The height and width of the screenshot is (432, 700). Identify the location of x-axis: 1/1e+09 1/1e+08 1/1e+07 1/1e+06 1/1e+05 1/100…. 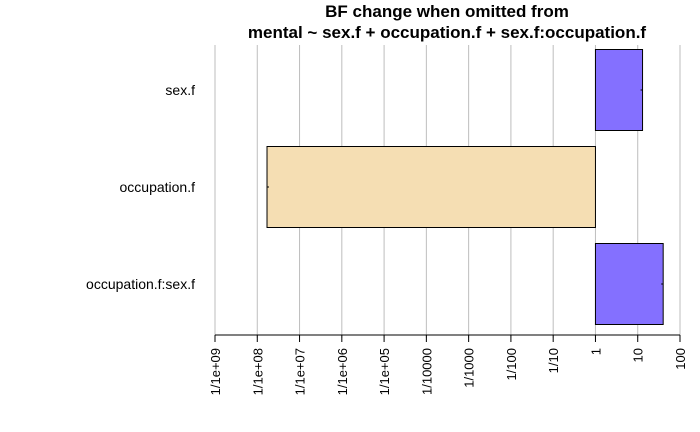
(448, 364).